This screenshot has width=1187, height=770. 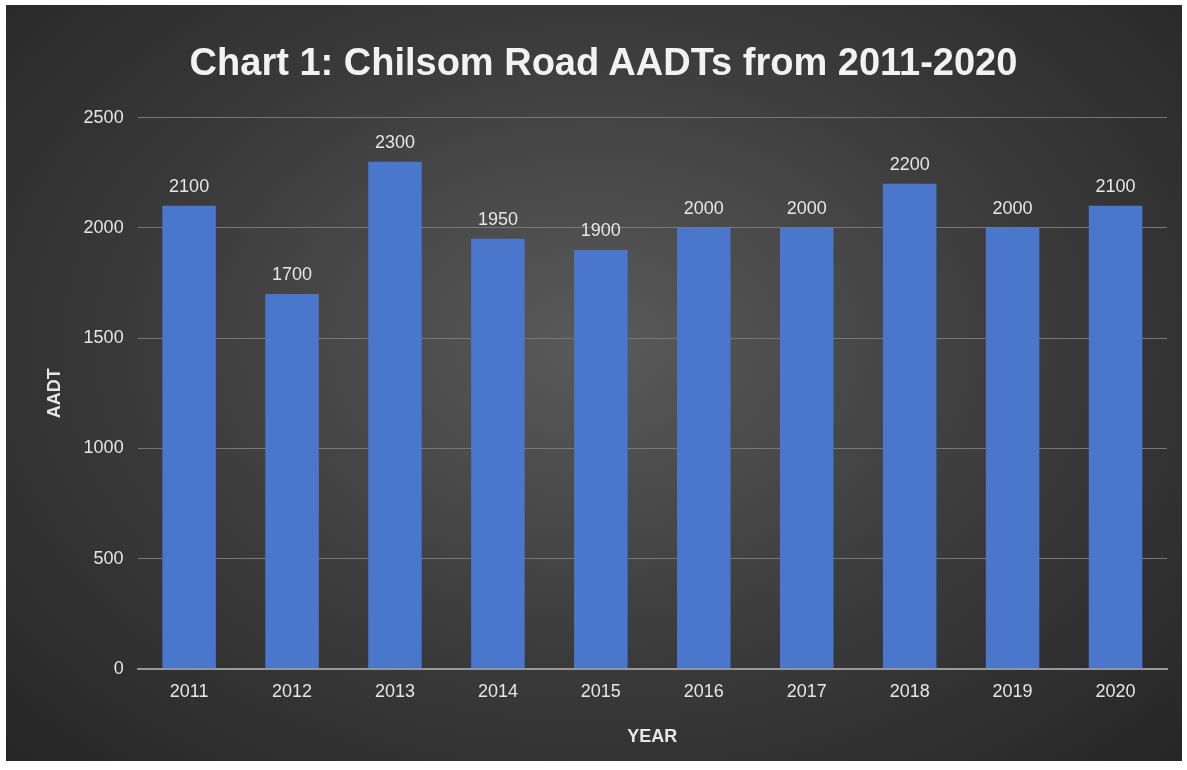 I want to click on data-label: 2200, so click(x=909, y=163).